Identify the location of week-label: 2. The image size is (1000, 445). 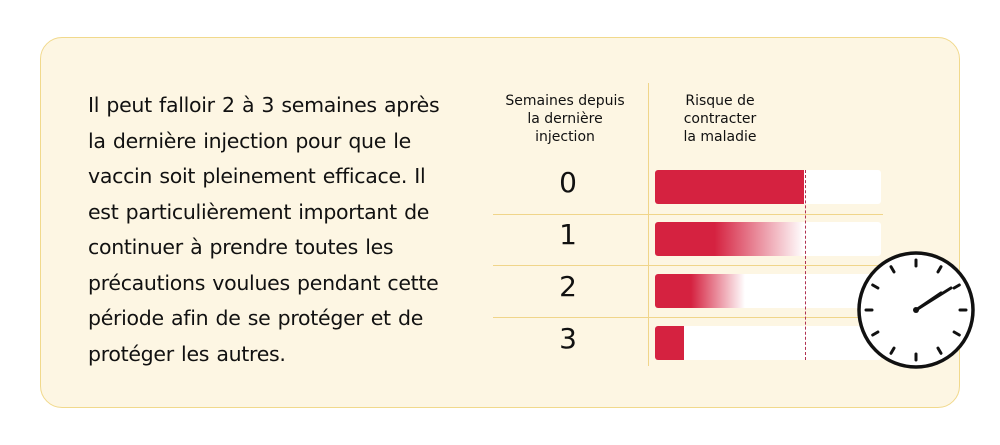
(568, 286).